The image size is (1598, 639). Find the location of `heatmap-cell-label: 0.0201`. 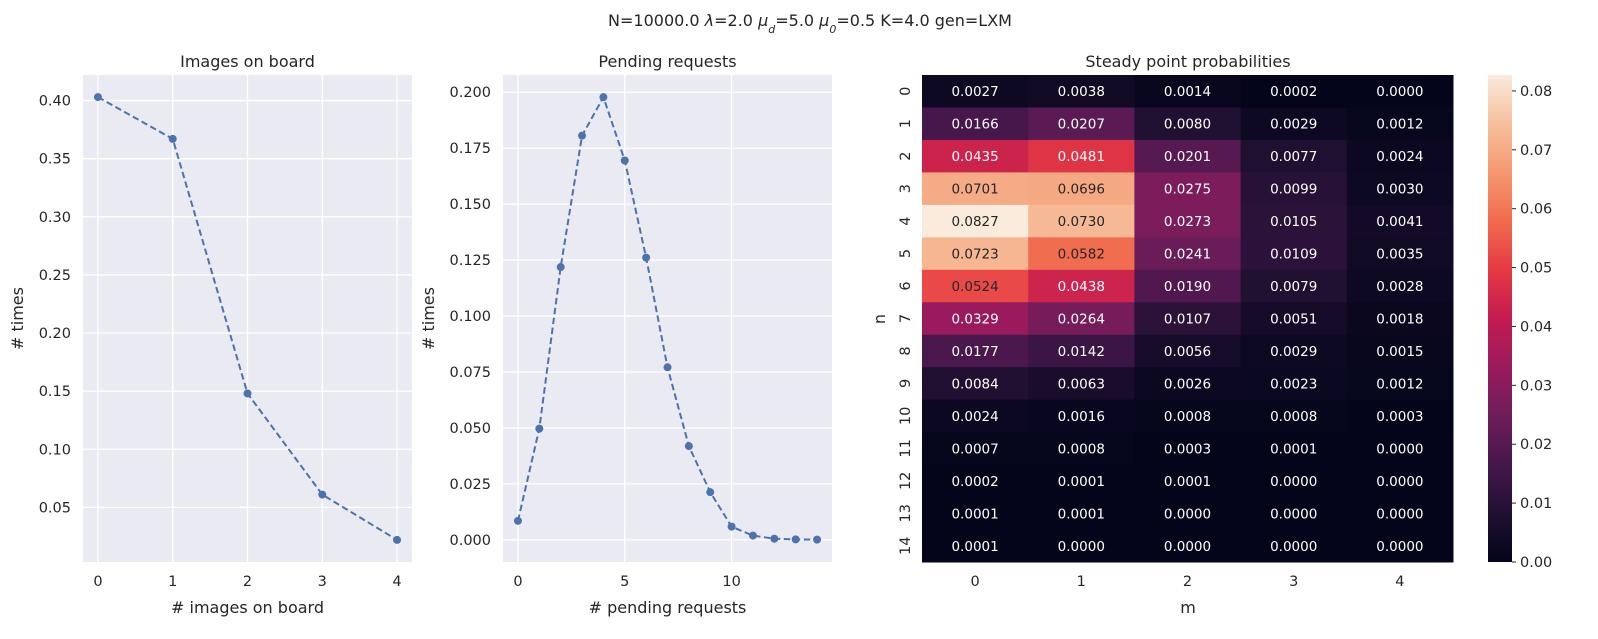

heatmap-cell-label: 0.0201 is located at coordinates (1187, 157).